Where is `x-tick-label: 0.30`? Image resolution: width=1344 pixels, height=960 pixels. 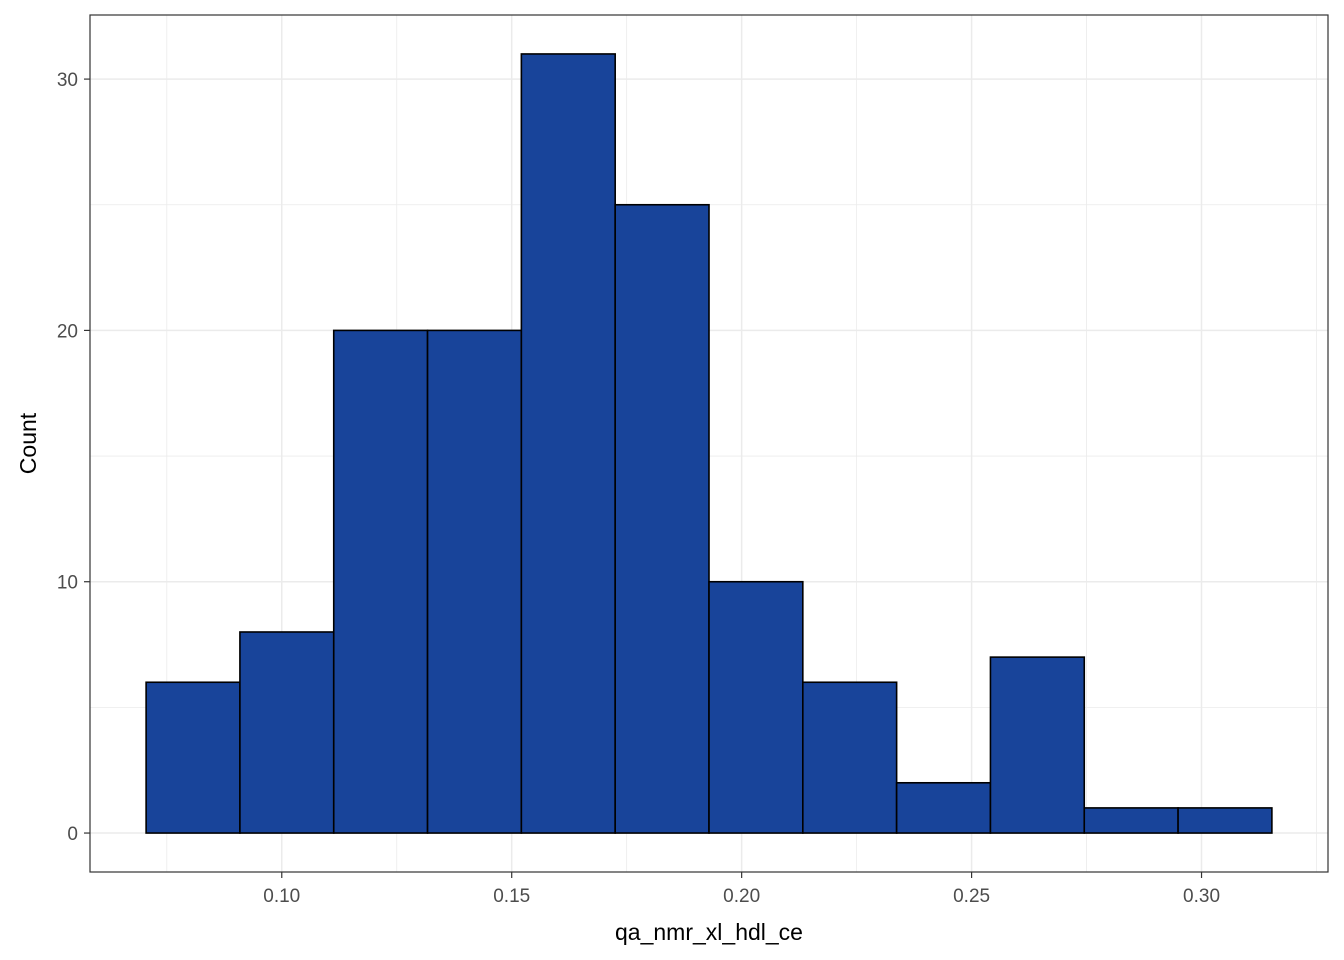
x-tick-label: 0.30 is located at coordinates (1201, 896).